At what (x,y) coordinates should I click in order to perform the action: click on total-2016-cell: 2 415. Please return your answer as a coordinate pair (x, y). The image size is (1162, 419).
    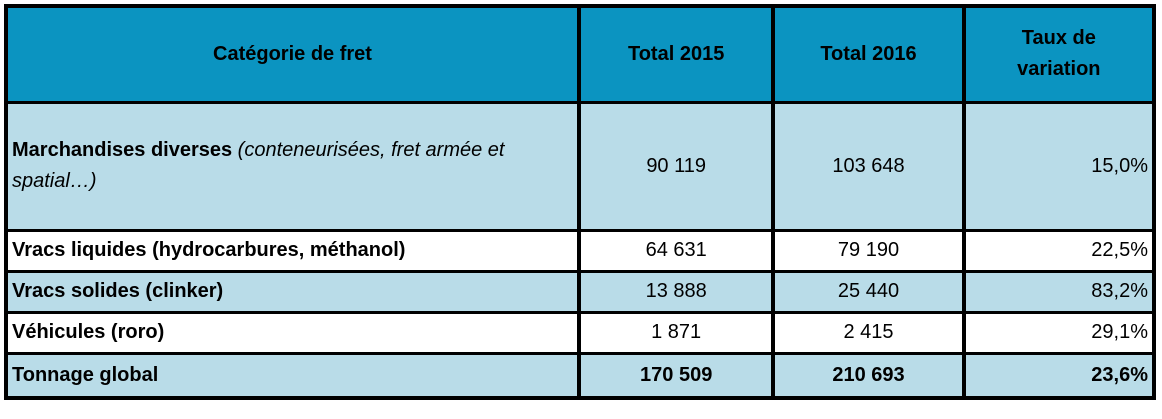
    Looking at the image, I should click on (868, 332).